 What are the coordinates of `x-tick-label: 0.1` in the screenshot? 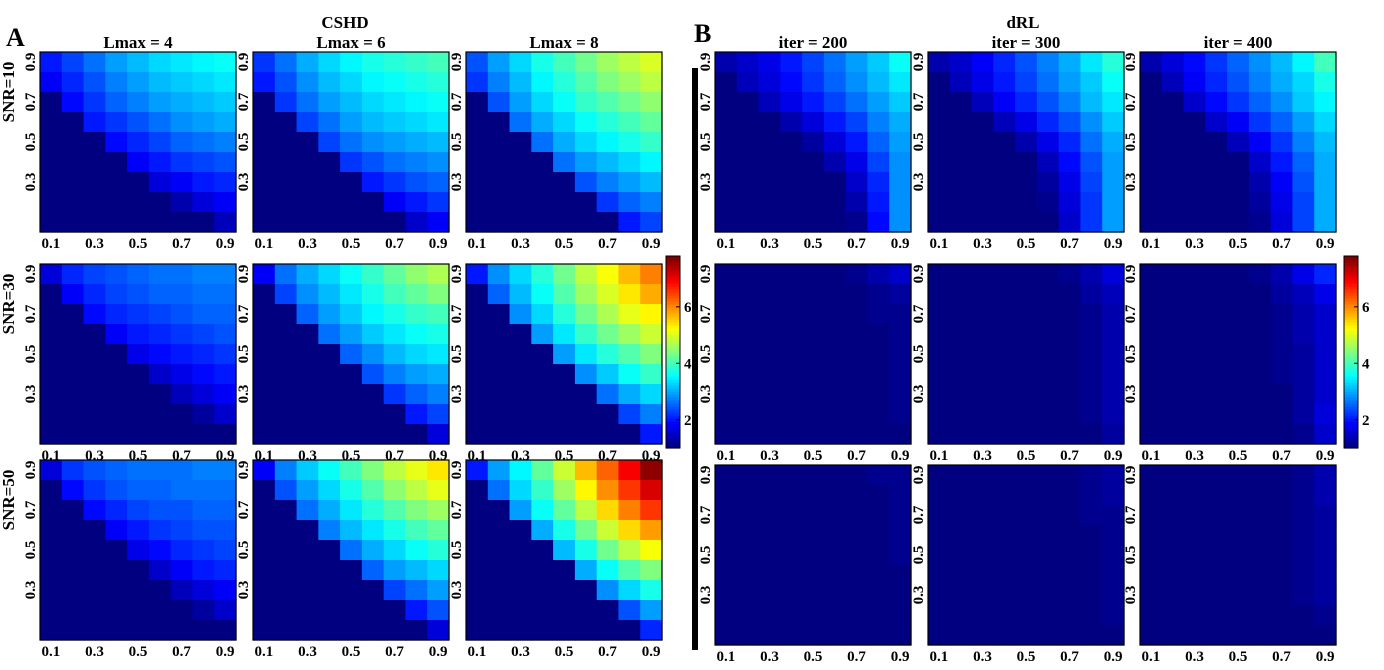 It's located at (1151, 657).